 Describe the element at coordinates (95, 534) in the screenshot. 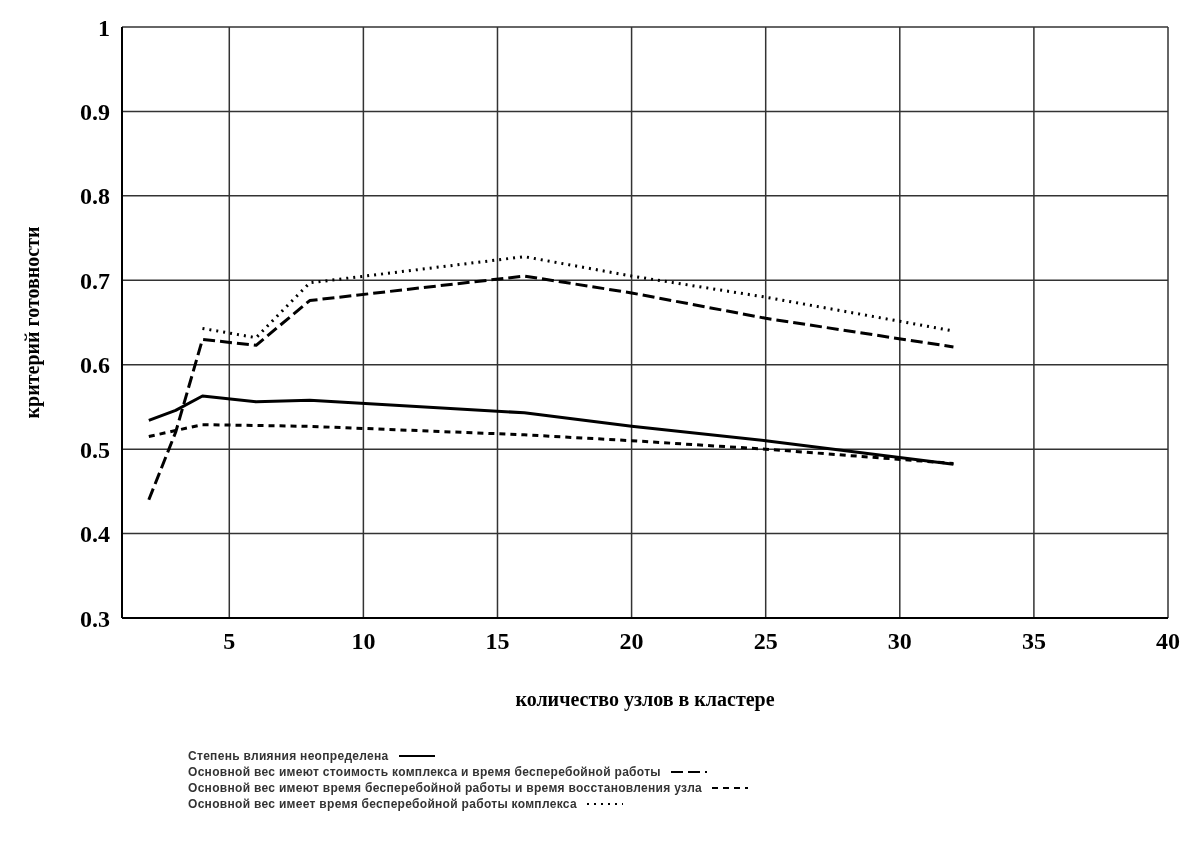

I see `y-tick-label: 0.4` at that location.